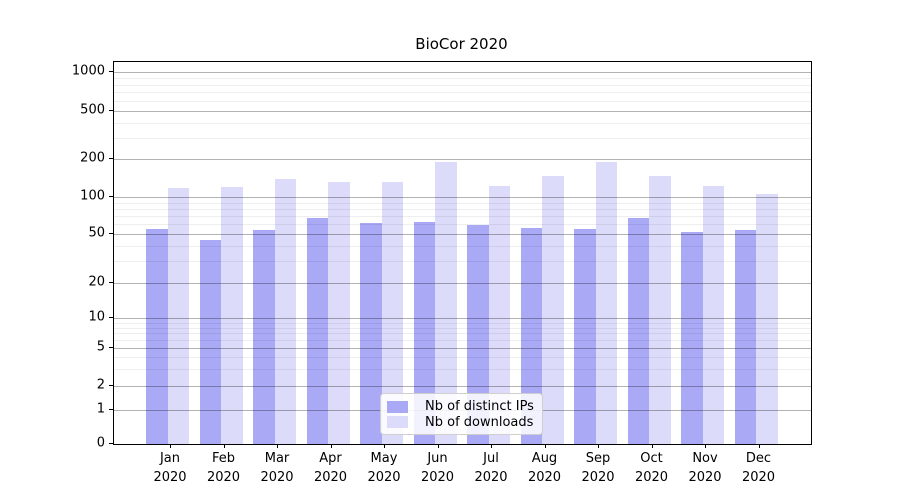 The image size is (900, 500). I want to click on x-tick-label-jan-2020: Jan 2020, so click(170, 468).